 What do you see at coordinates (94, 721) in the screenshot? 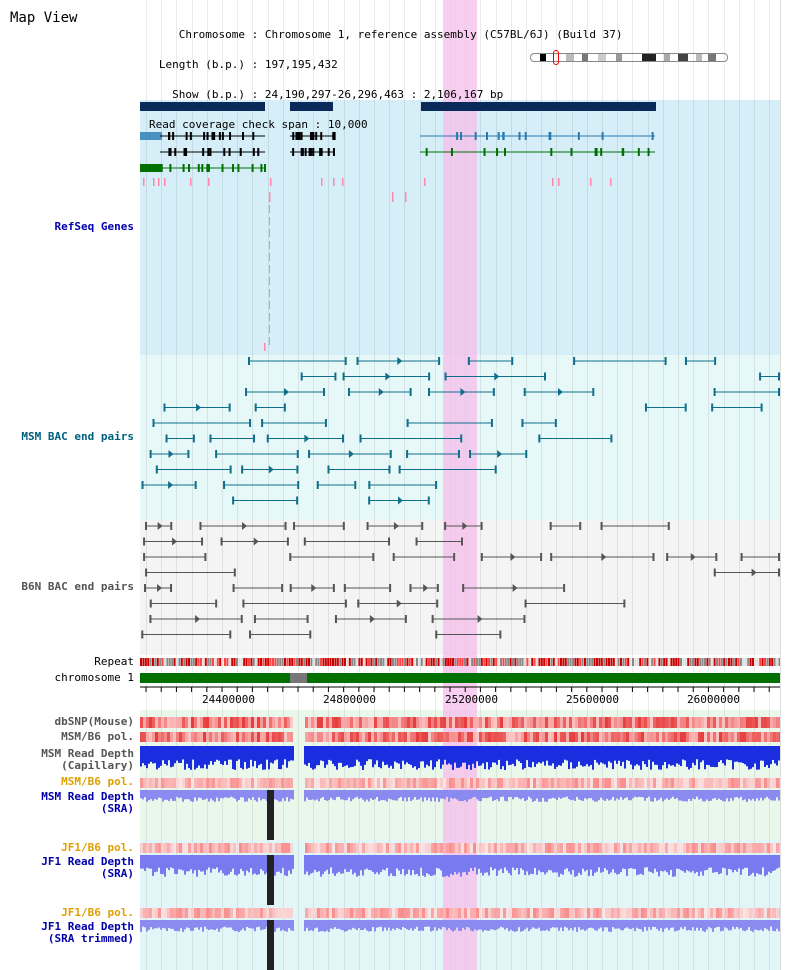
I see `dbsnp-label: dbSNP(Mouse)` at bounding box center [94, 721].